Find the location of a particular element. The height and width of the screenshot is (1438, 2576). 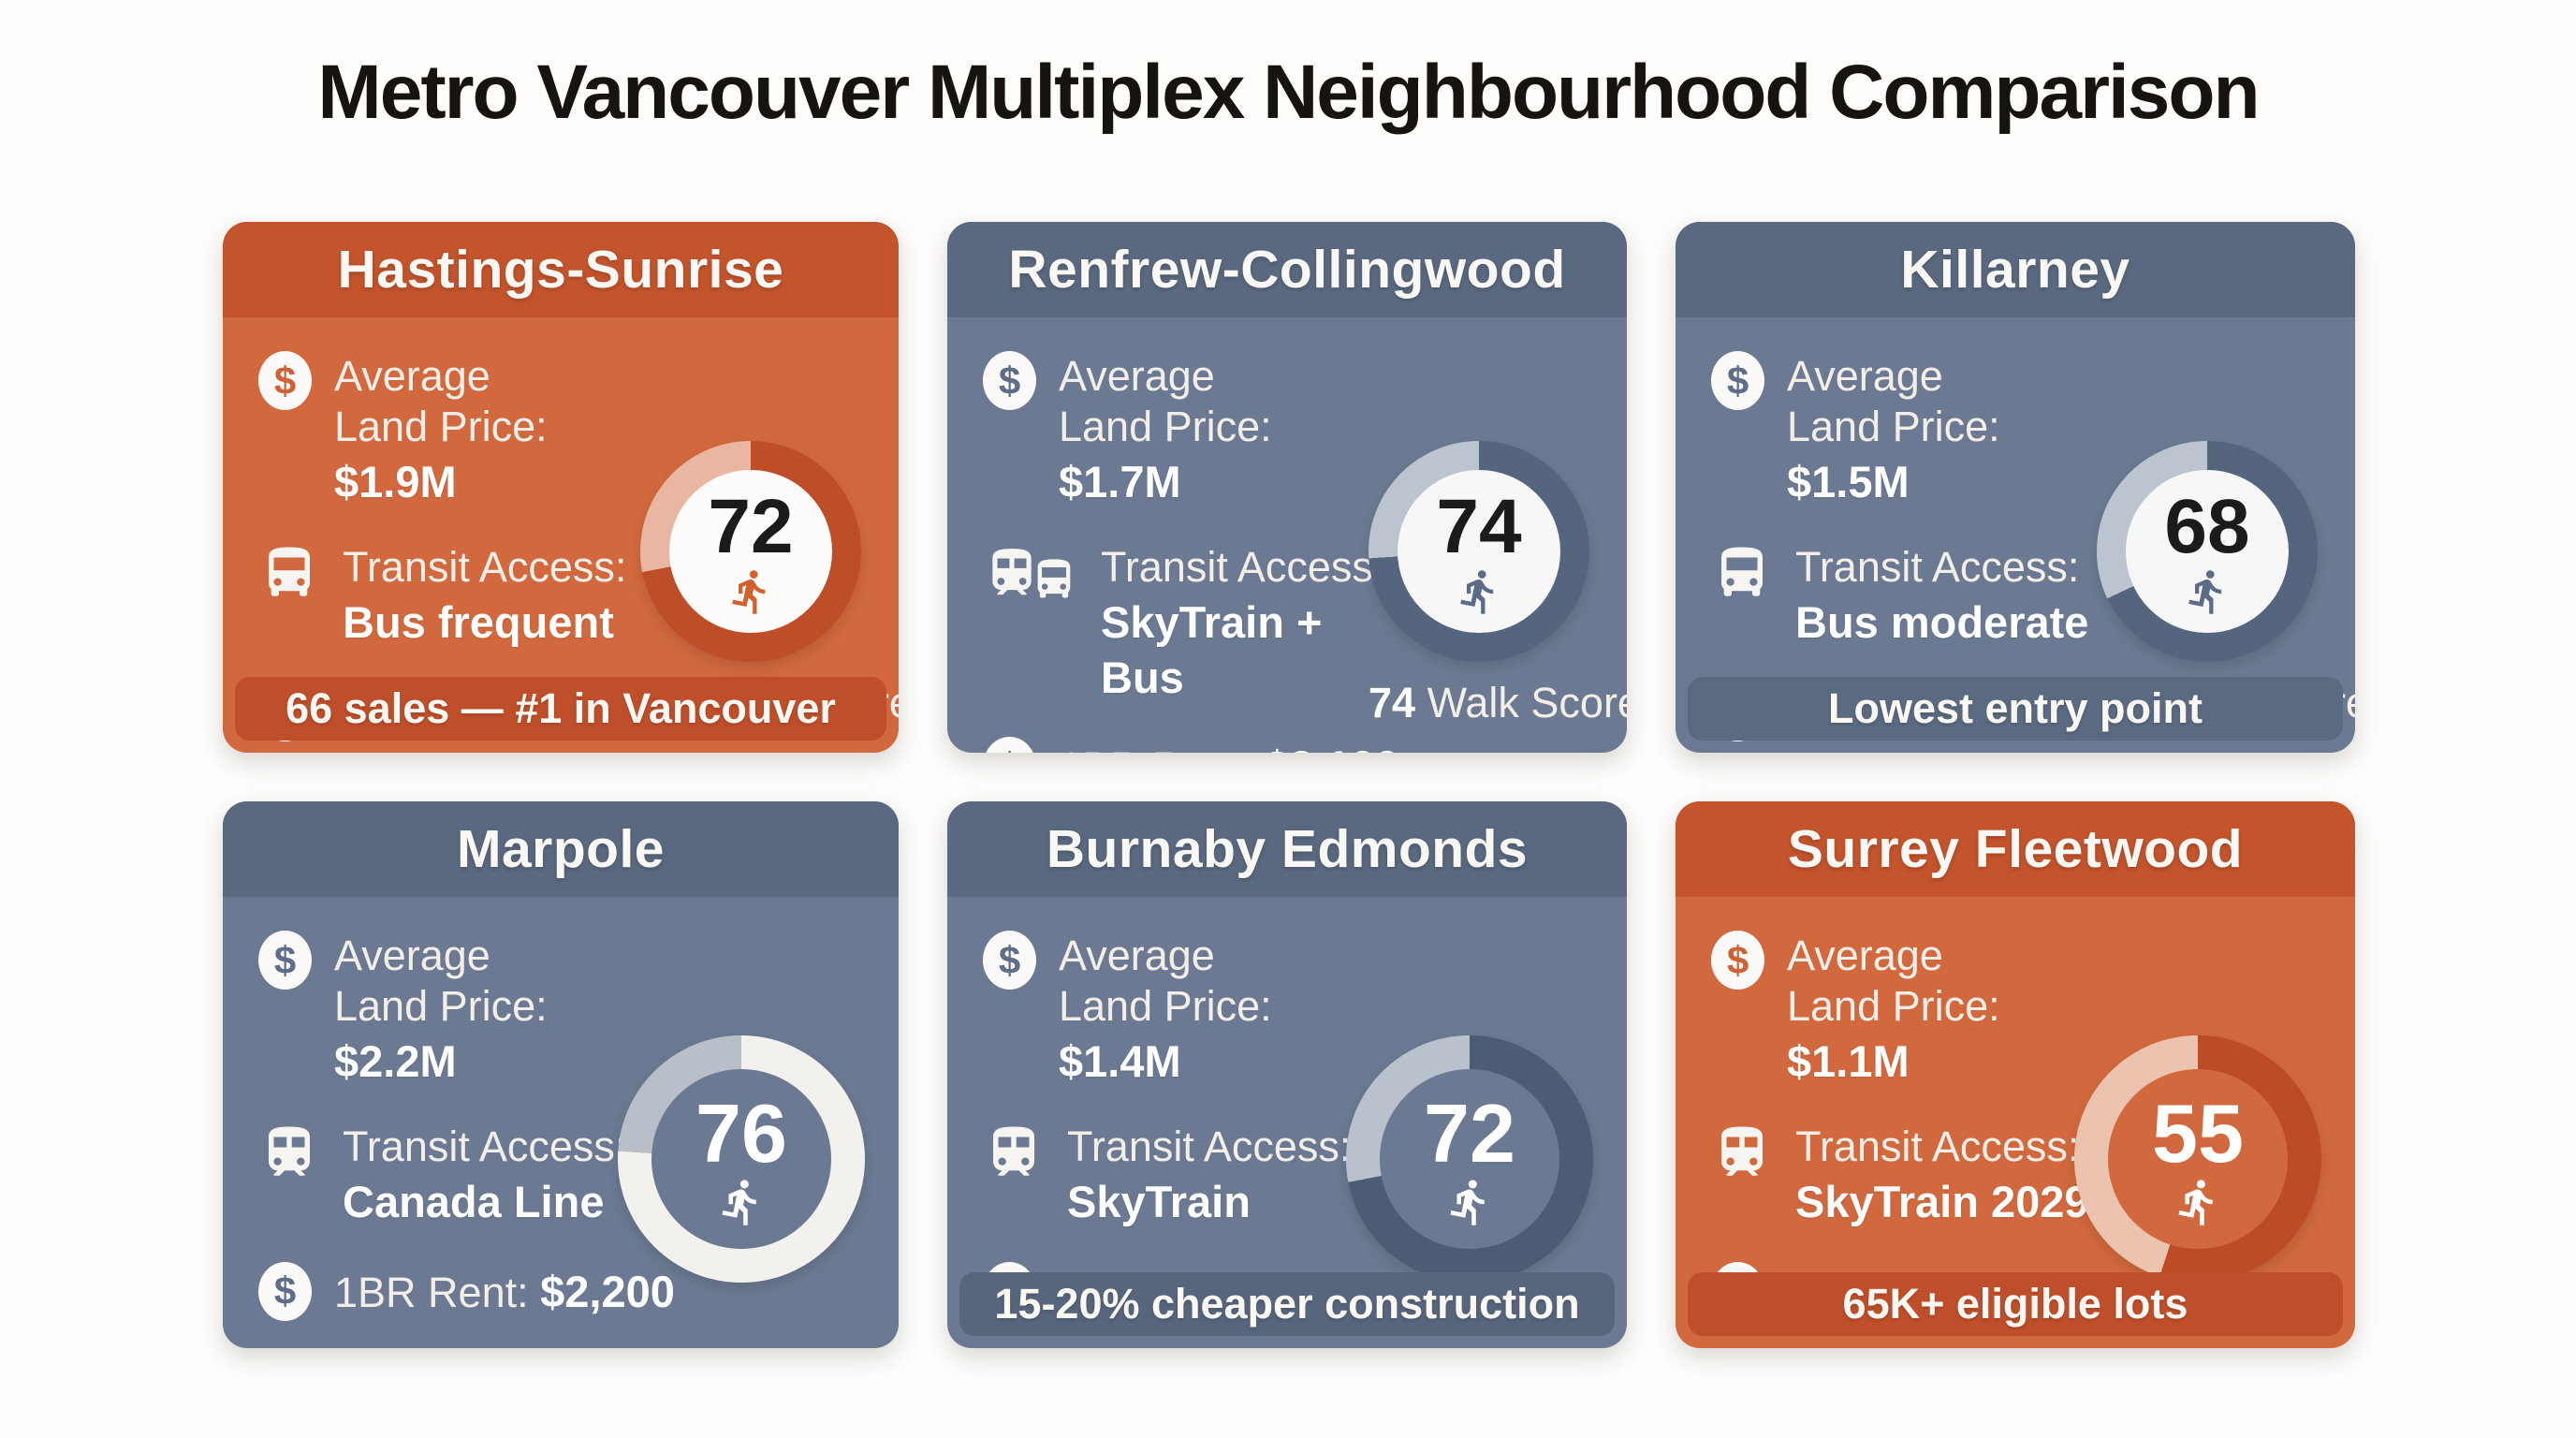

card-header: Surrey Fleetwood is located at coordinates (2016, 849).